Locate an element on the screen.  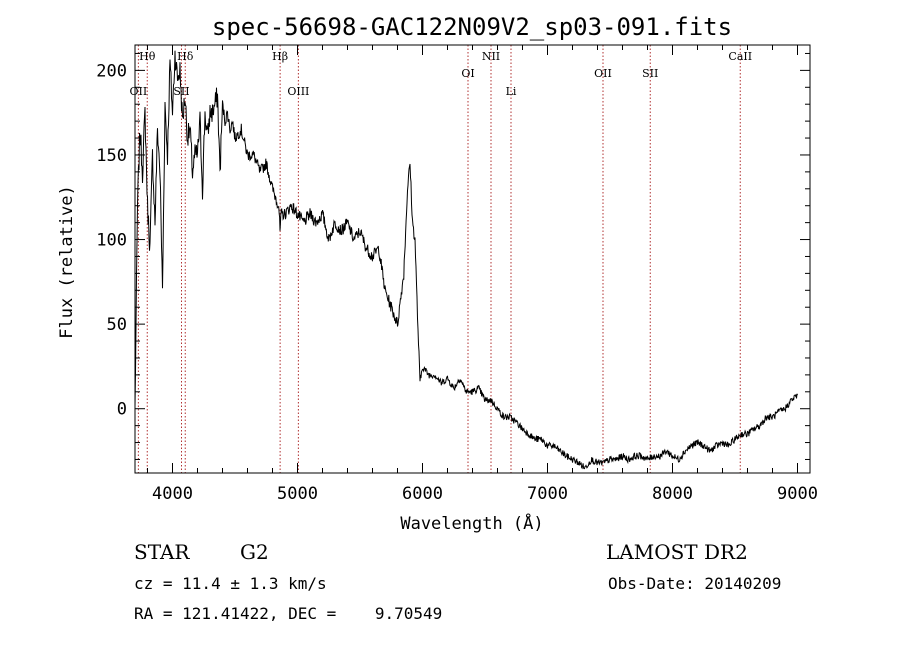
object-subclass: G2 is located at coordinates (254, 552).